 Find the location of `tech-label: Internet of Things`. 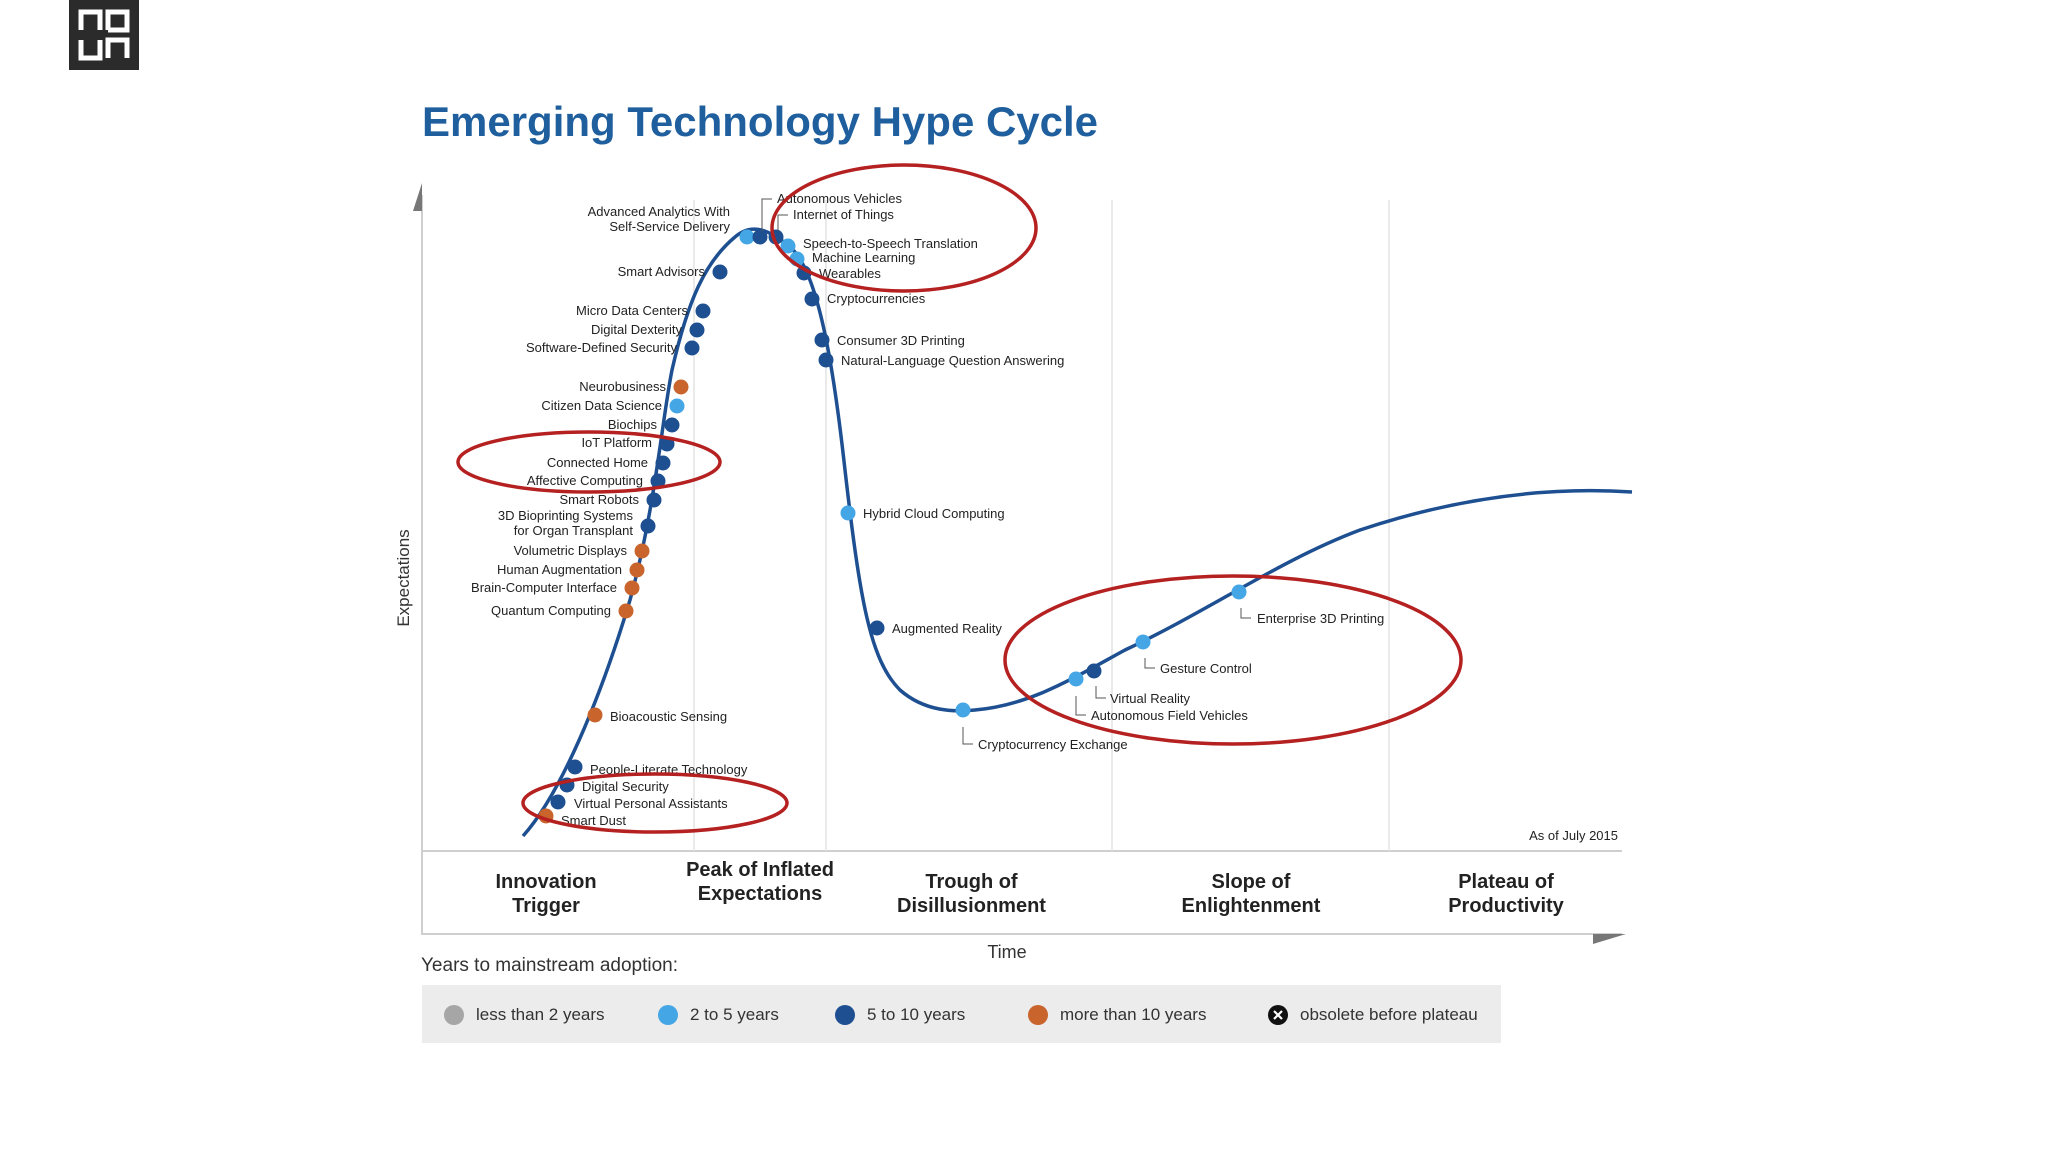

tech-label: Internet of Things is located at coordinates (843, 214).